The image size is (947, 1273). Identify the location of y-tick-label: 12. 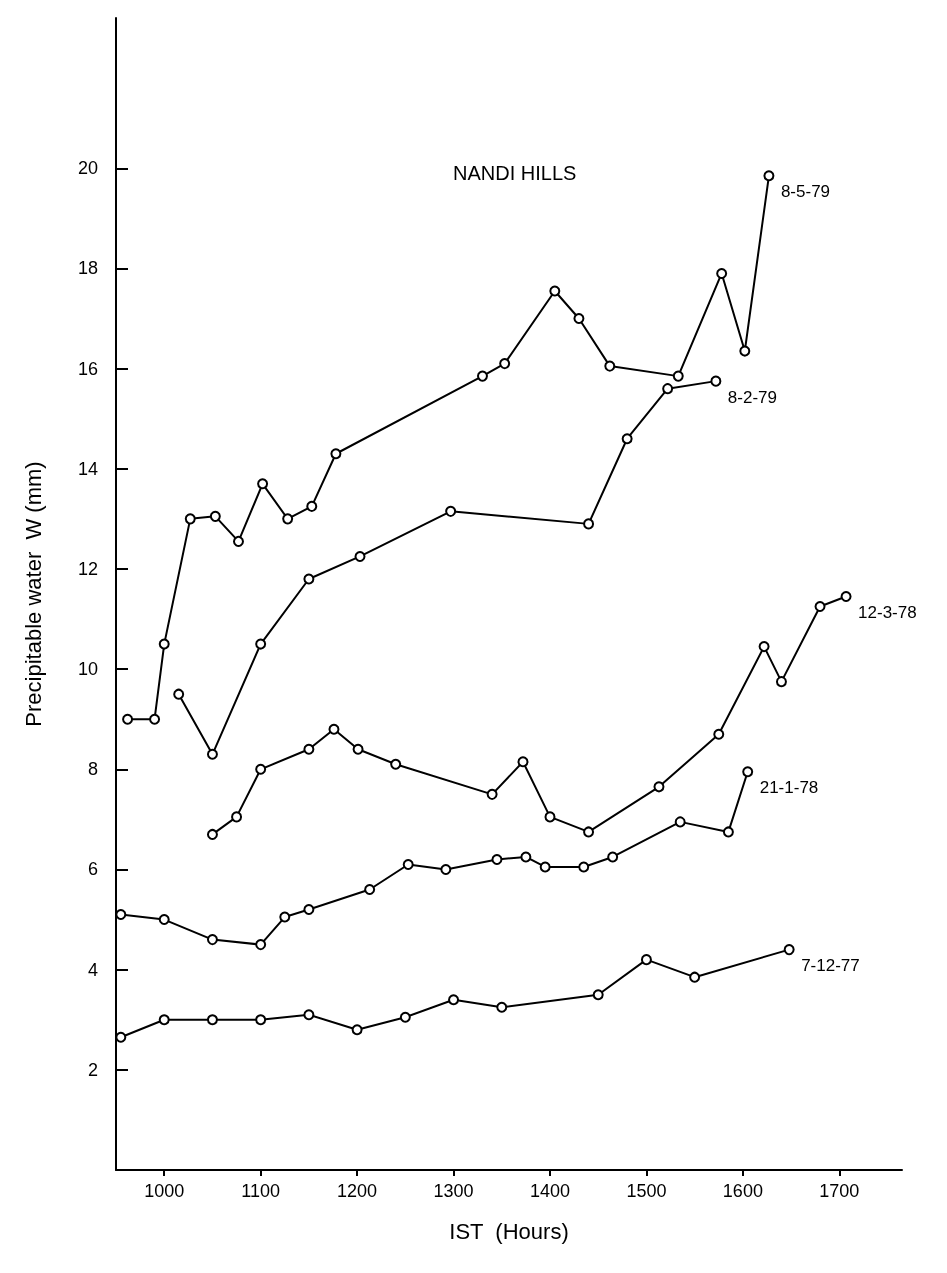
(87, 568).